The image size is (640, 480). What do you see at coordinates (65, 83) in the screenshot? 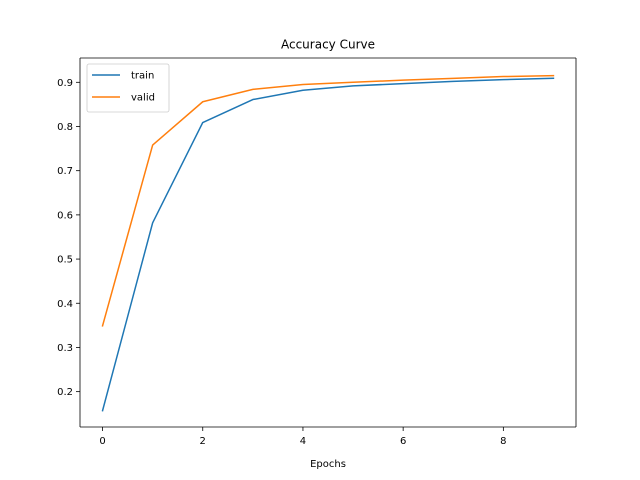
I see `y-tick-label: 0.9` at bounding box center [65, 83].